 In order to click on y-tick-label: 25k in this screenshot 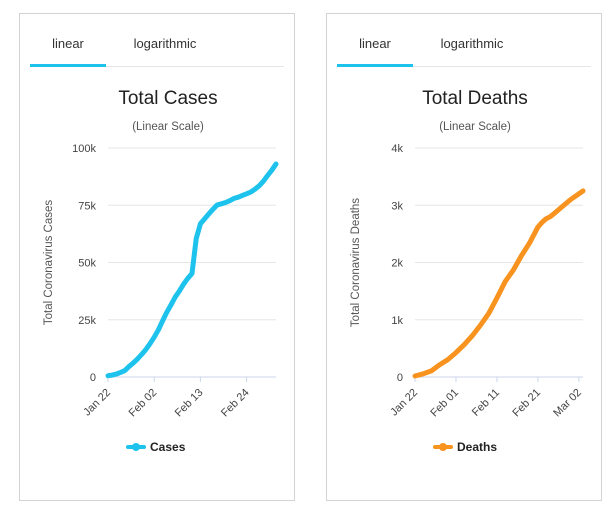, I will do `click(87, 321)`.